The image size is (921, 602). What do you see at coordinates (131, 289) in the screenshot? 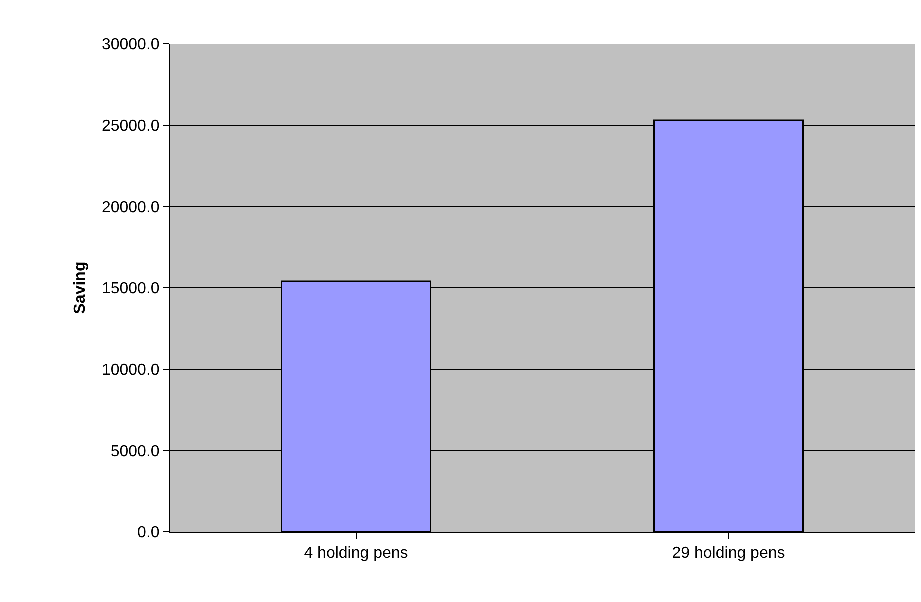
I see `y-tick-label: 15000.0` at bounding box center [131, 289].